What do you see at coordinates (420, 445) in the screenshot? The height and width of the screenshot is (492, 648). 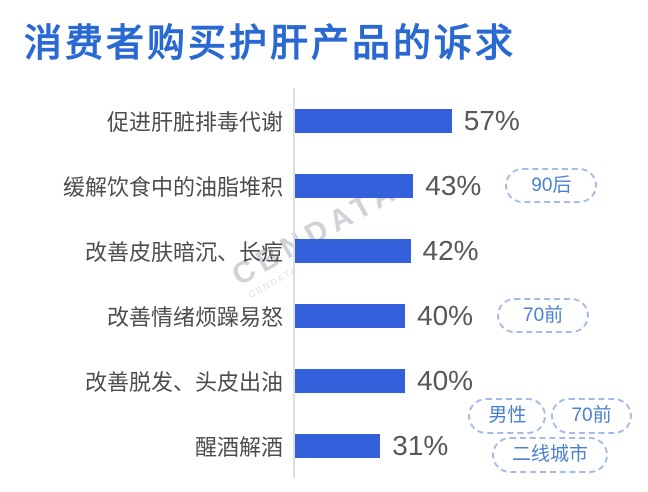 I see `value-label: 31%` at bounding box center [420, 445].